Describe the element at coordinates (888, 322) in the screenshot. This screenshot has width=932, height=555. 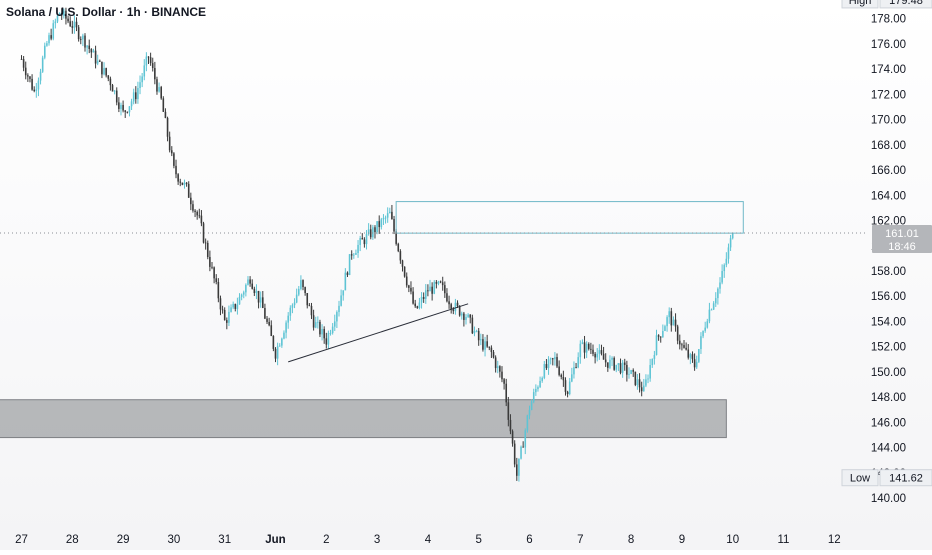
I see `y-axis-tick-label: 154.00` at that location.